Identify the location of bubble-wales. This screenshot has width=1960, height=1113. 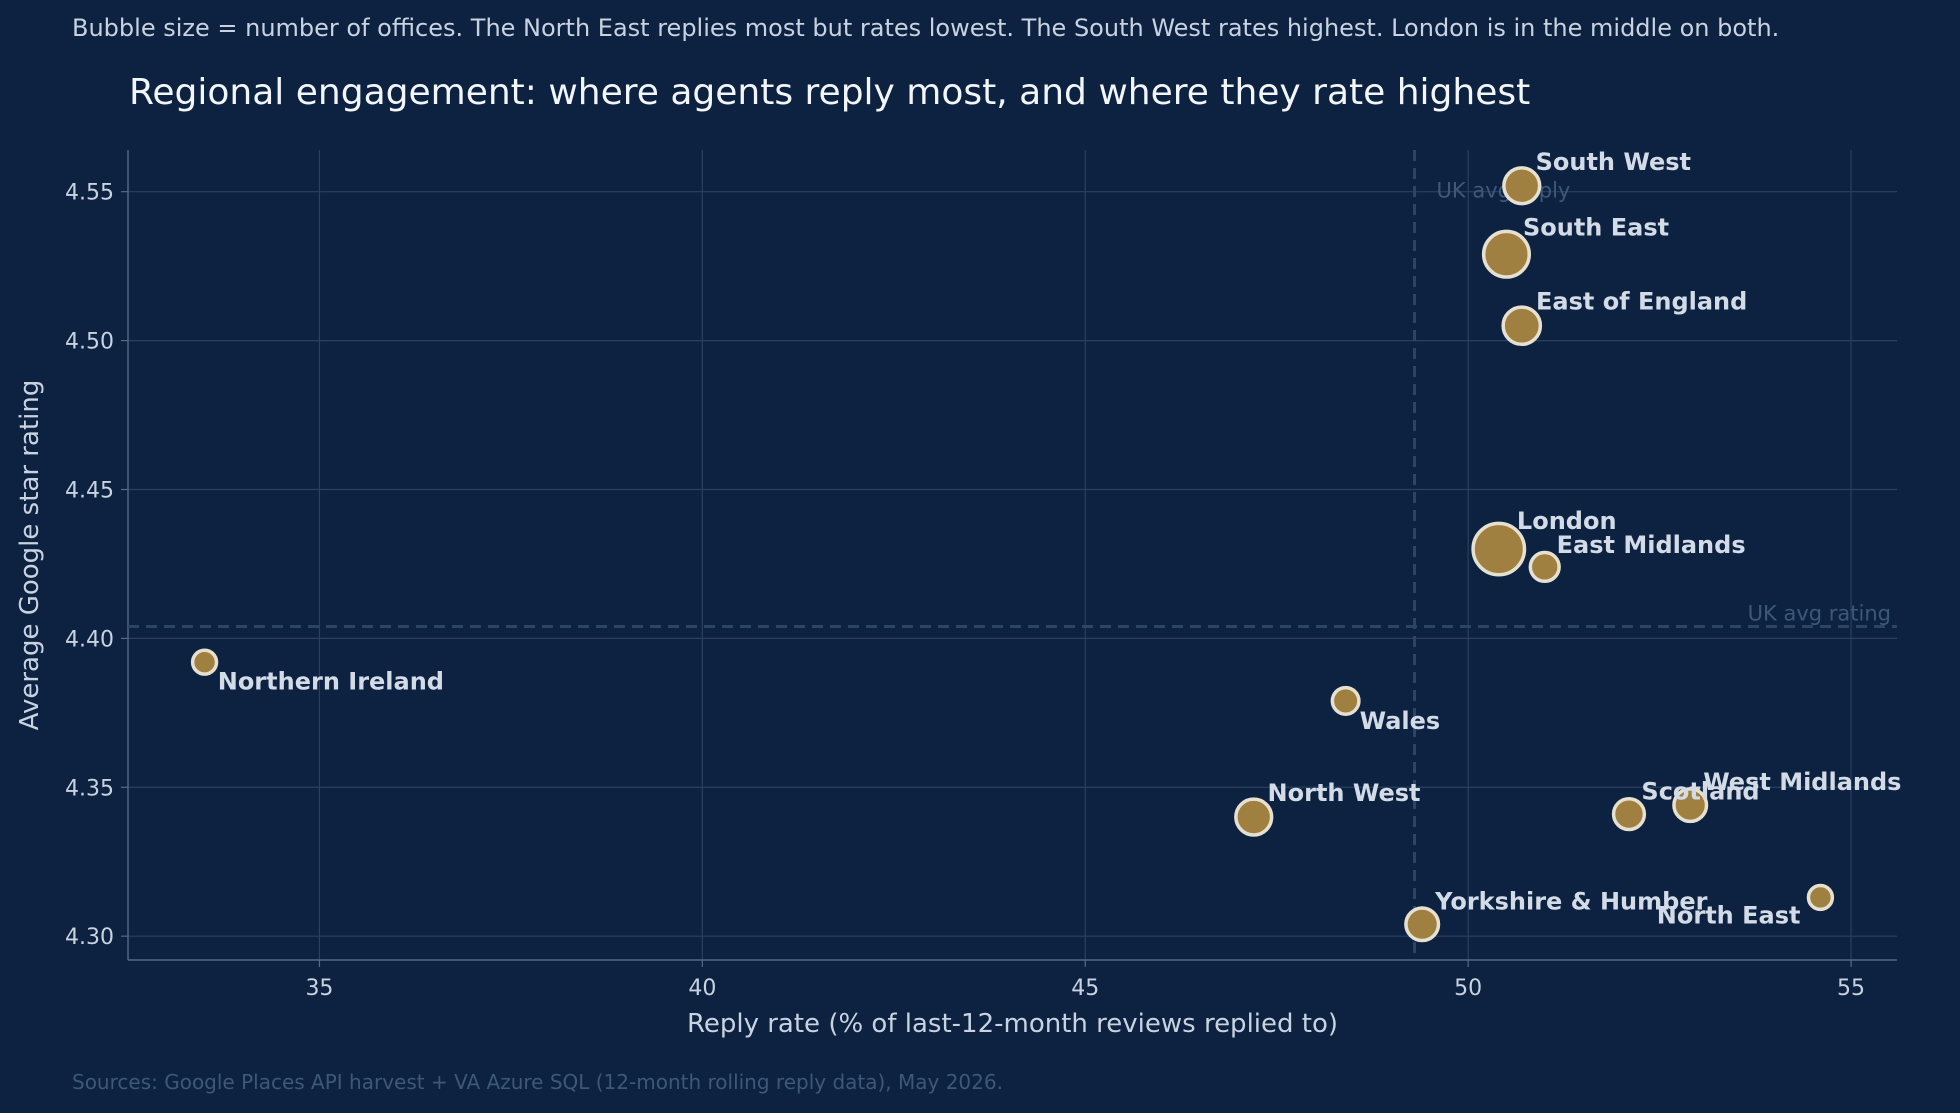
(1345, 700).